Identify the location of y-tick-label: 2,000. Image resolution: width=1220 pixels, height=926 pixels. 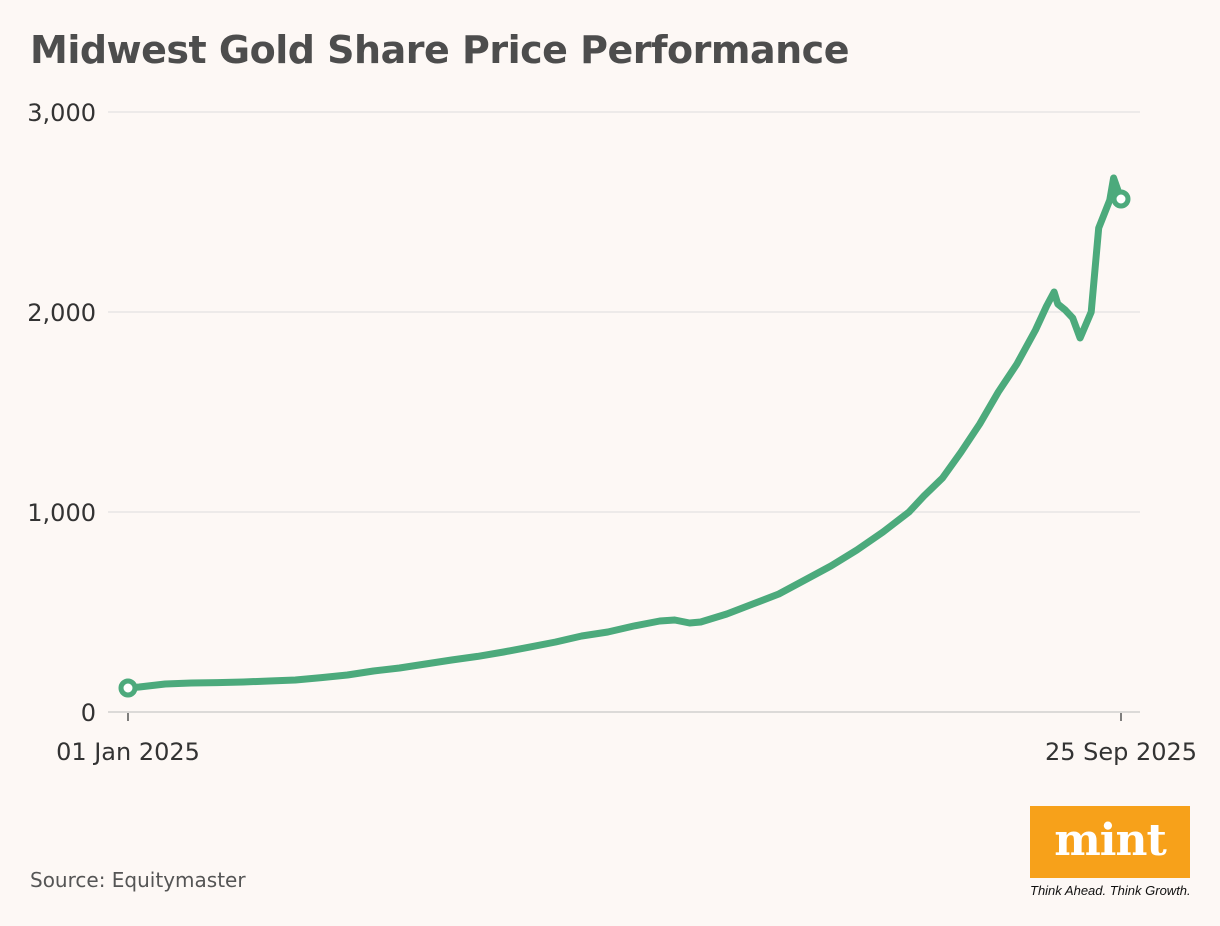
(61, 313).